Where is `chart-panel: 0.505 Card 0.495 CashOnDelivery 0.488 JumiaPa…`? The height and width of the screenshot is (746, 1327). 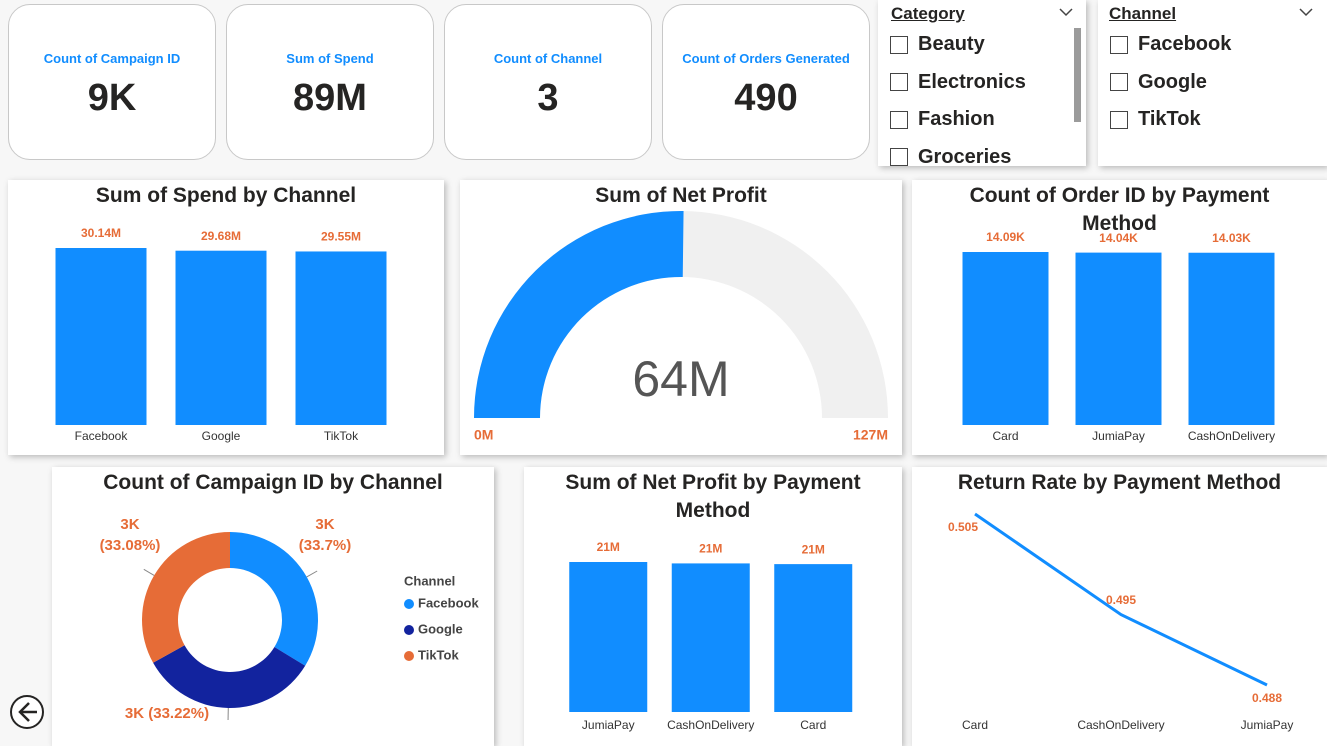 chart-panel: 0.505 Card 0.495 CashOnDelivery 0.488 JumiaPa… is located at coordinates (1119, 606).